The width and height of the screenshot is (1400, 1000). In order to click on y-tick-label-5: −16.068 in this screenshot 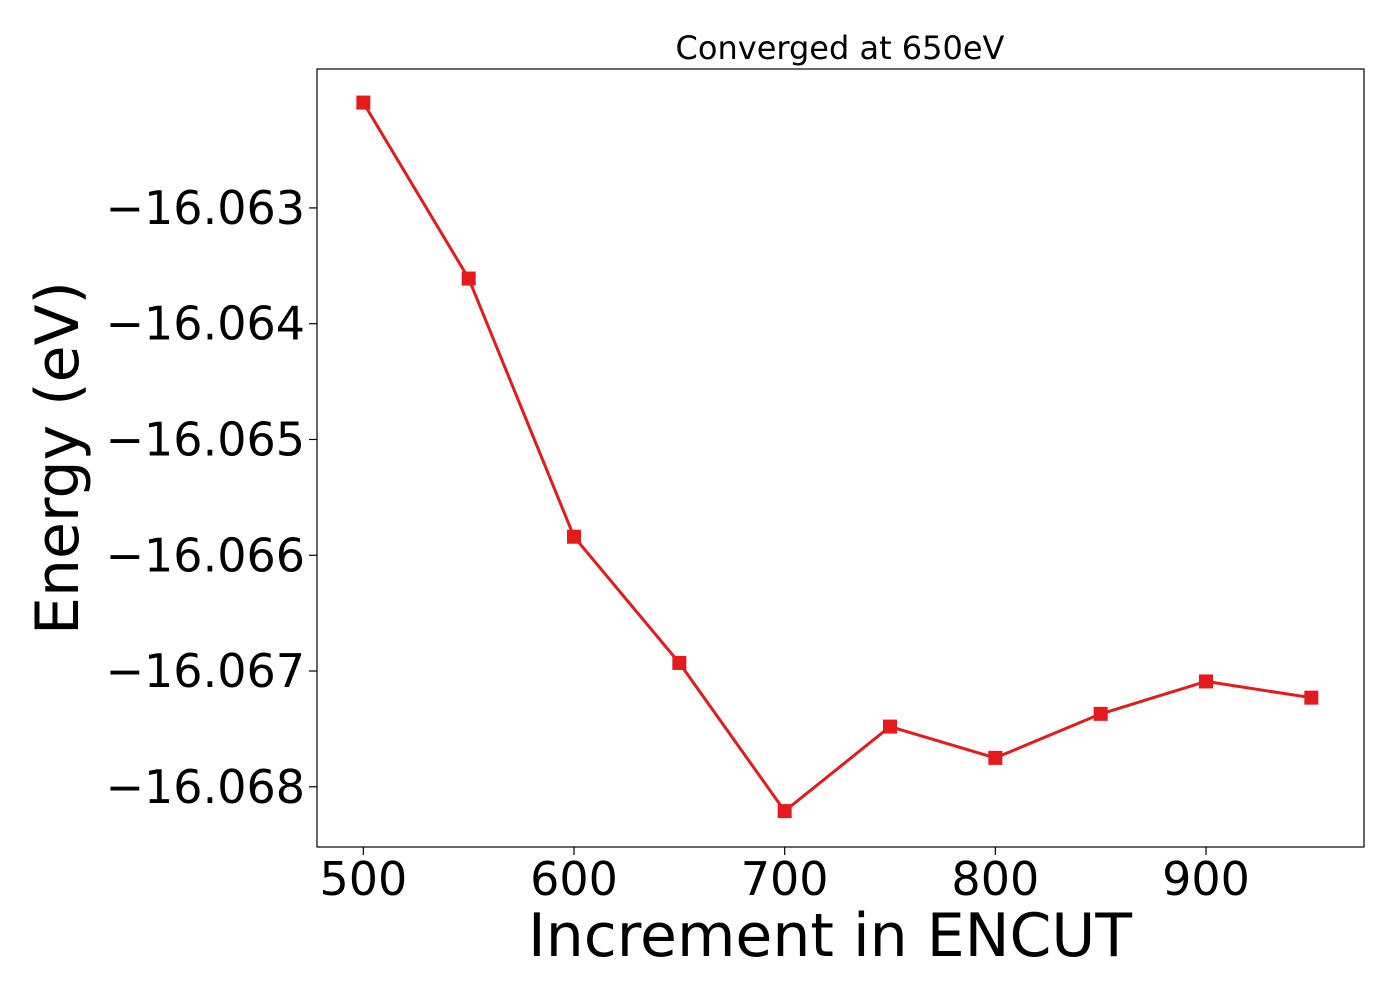, I will do `click(206, 787)`.